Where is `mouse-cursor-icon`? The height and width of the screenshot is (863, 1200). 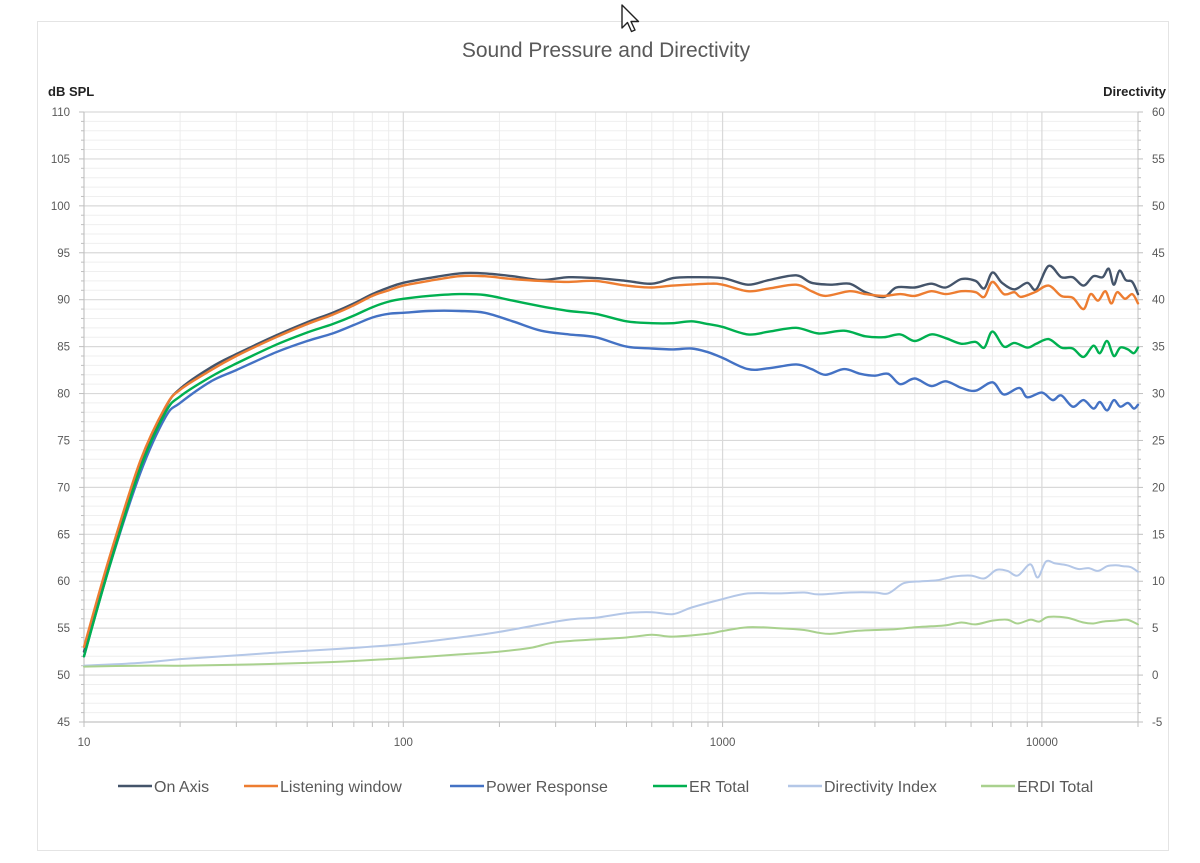
mouse-cursor-icon is located at coordinates (630, 18).